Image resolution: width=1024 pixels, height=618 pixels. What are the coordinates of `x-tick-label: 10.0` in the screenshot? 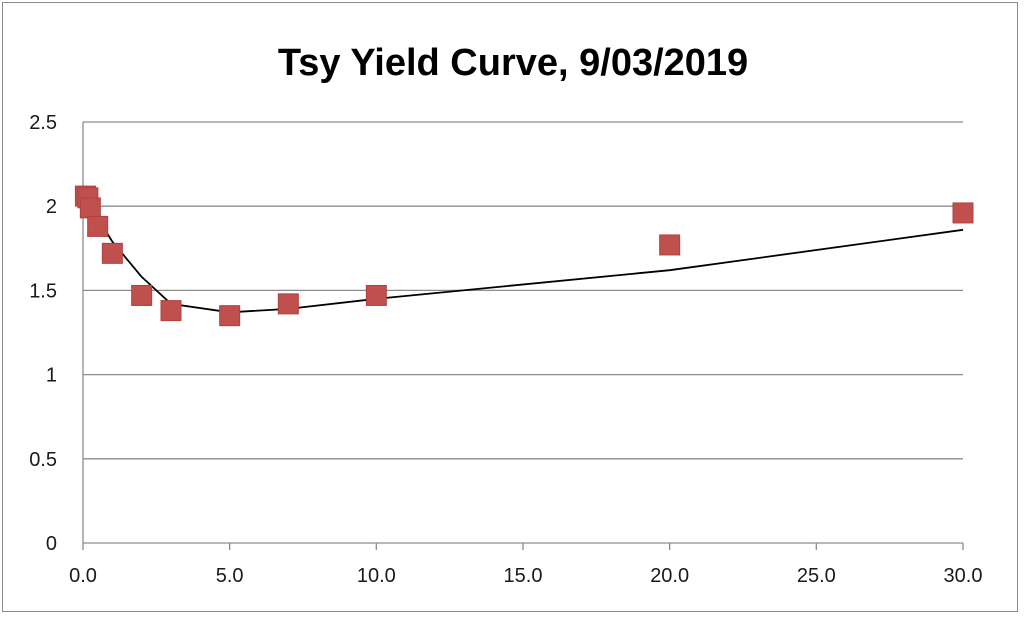 It's located at (376, 576).